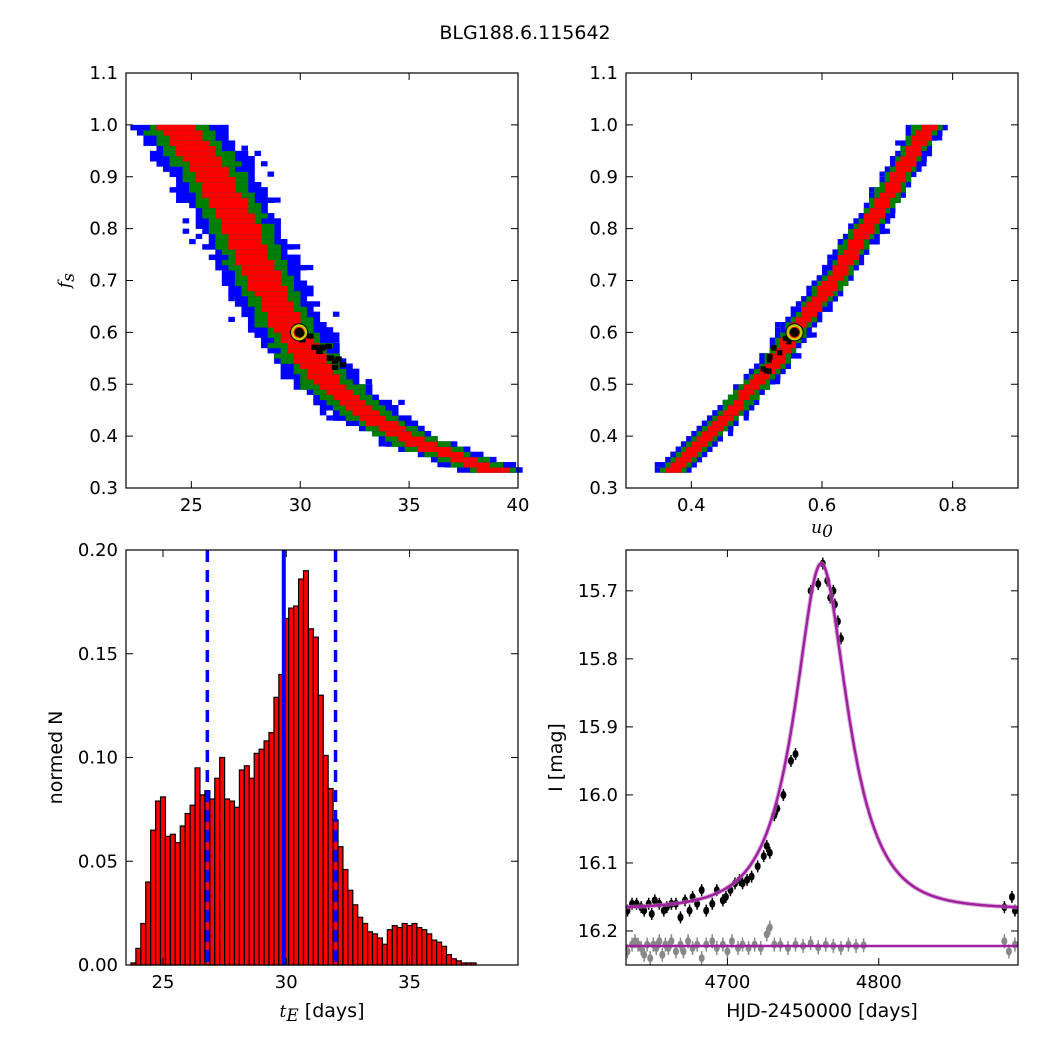 The image size is (1050, 1050). What do you see at coordinates (340, 906) in the screenshot?
I see `histogram-bar` at bounding box center [340, 906].